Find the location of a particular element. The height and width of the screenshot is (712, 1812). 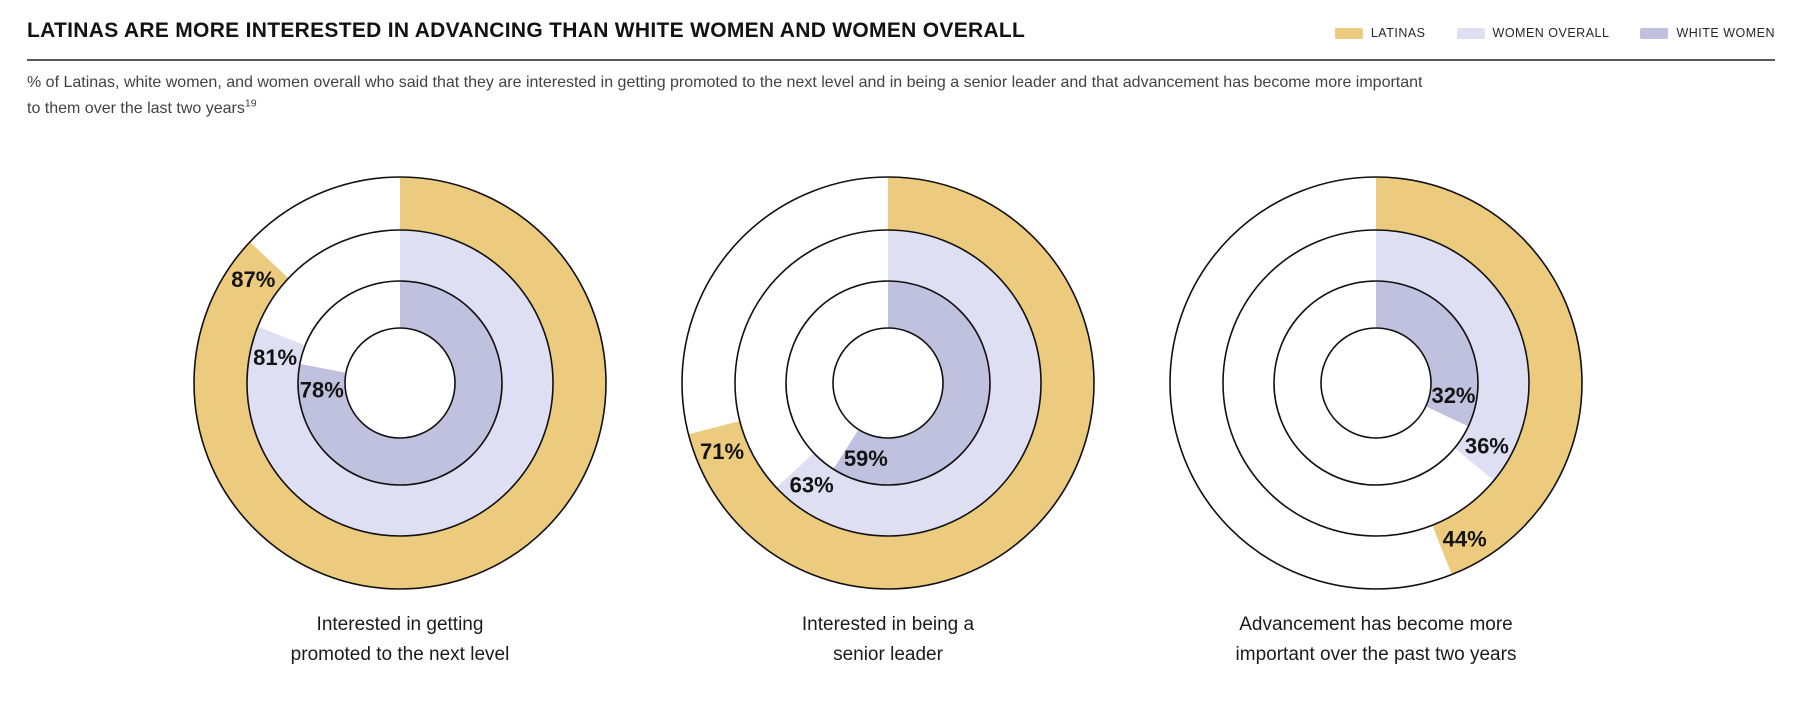

legend-item-women-overall: WOMEN OVERALL is located at coordinates (1533, 33).